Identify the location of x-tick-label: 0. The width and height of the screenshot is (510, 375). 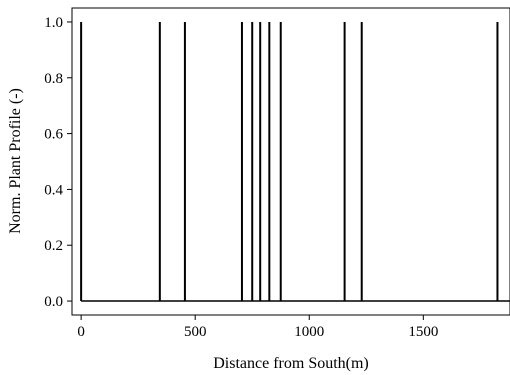
(81, 332).